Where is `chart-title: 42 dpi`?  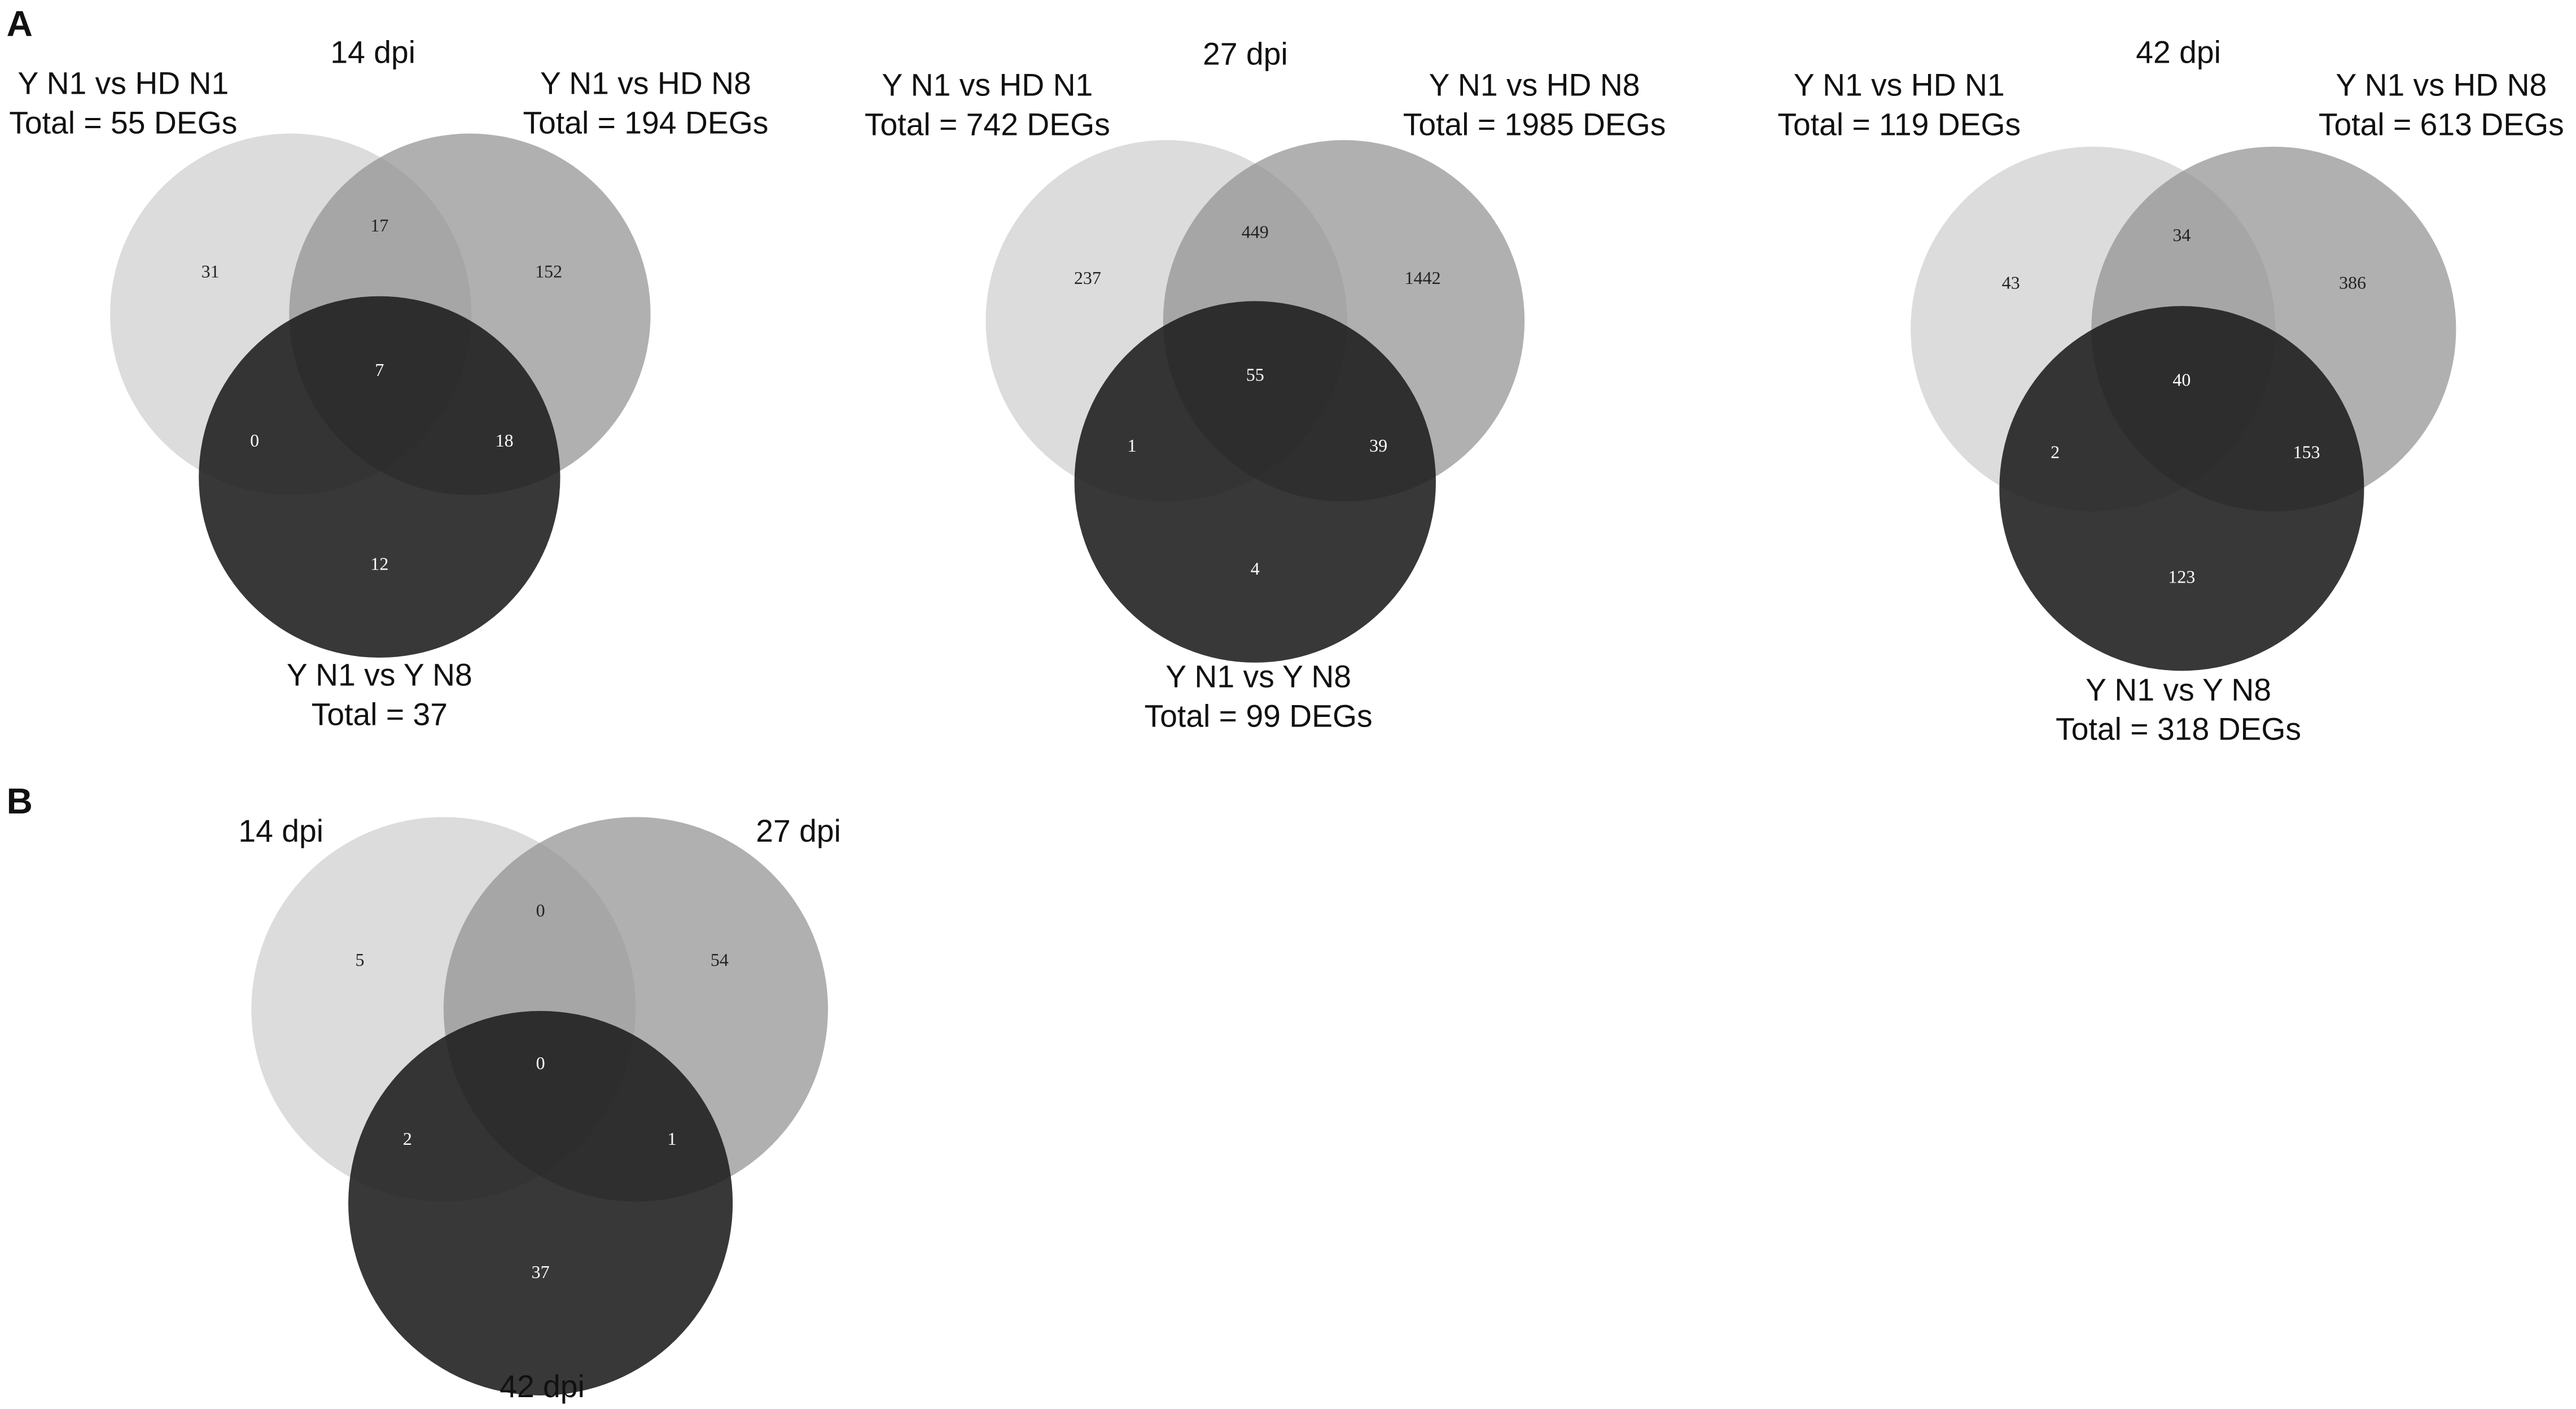
chart-title: 42 dpi is located at coordinates (2178, 51).